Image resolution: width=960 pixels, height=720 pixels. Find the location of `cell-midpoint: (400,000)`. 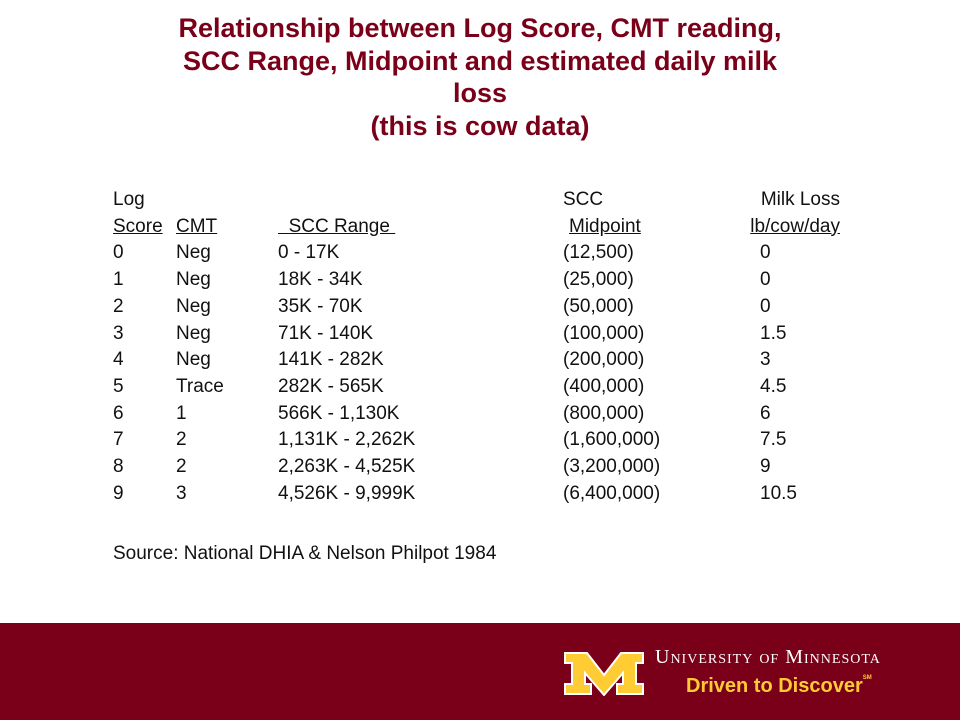

cell-midpoint: (400,000) is located at coordinates (604, 386).